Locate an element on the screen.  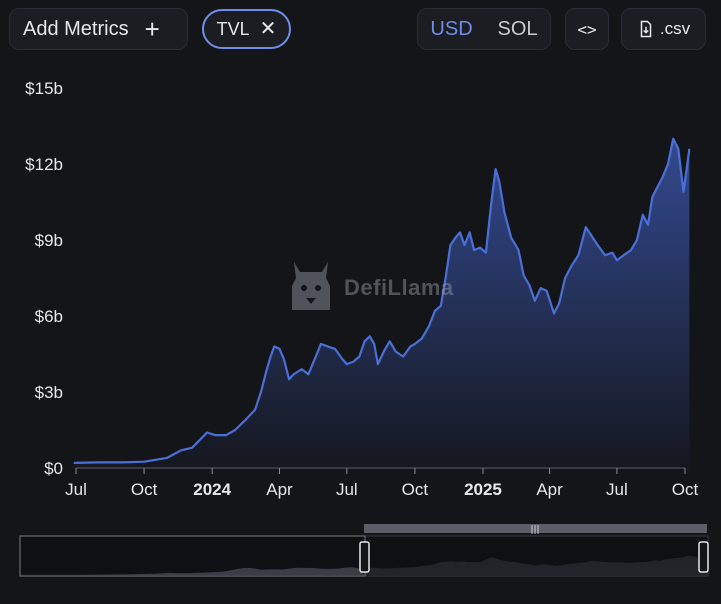
plus-icon: + is located at coordinates (152, 29).